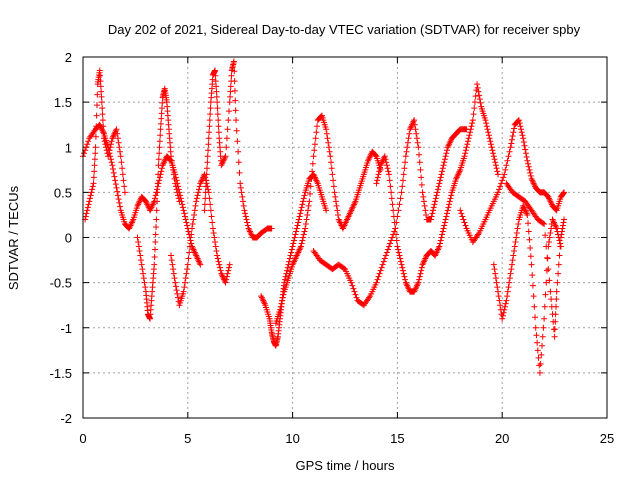  I want to click on y-tick-label: 0, so click(68, 238).